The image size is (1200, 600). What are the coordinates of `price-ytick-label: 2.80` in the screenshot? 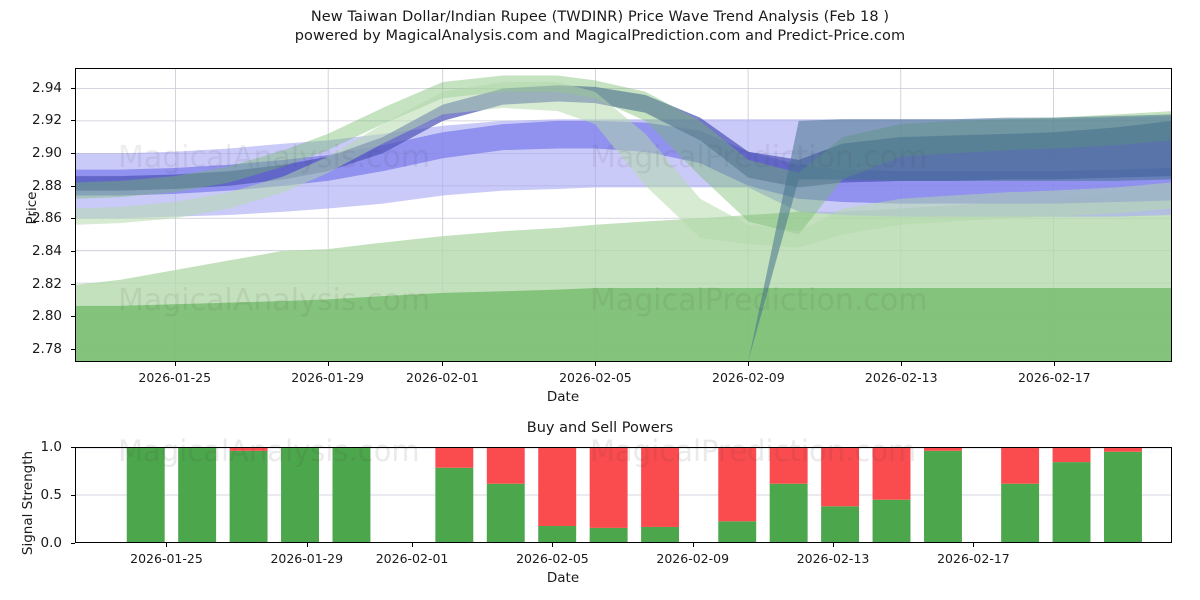 It's located at (46, 316).